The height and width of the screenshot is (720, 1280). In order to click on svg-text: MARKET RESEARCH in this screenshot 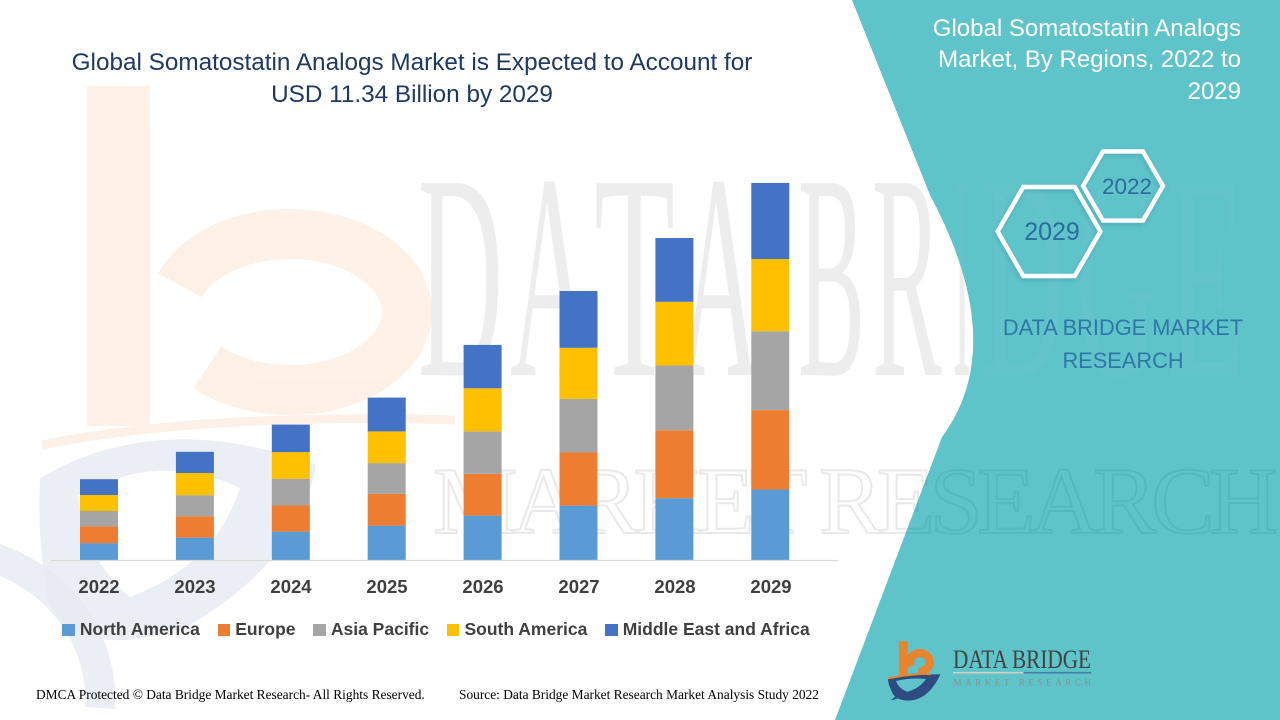, I will do `click(1024, 683)`.